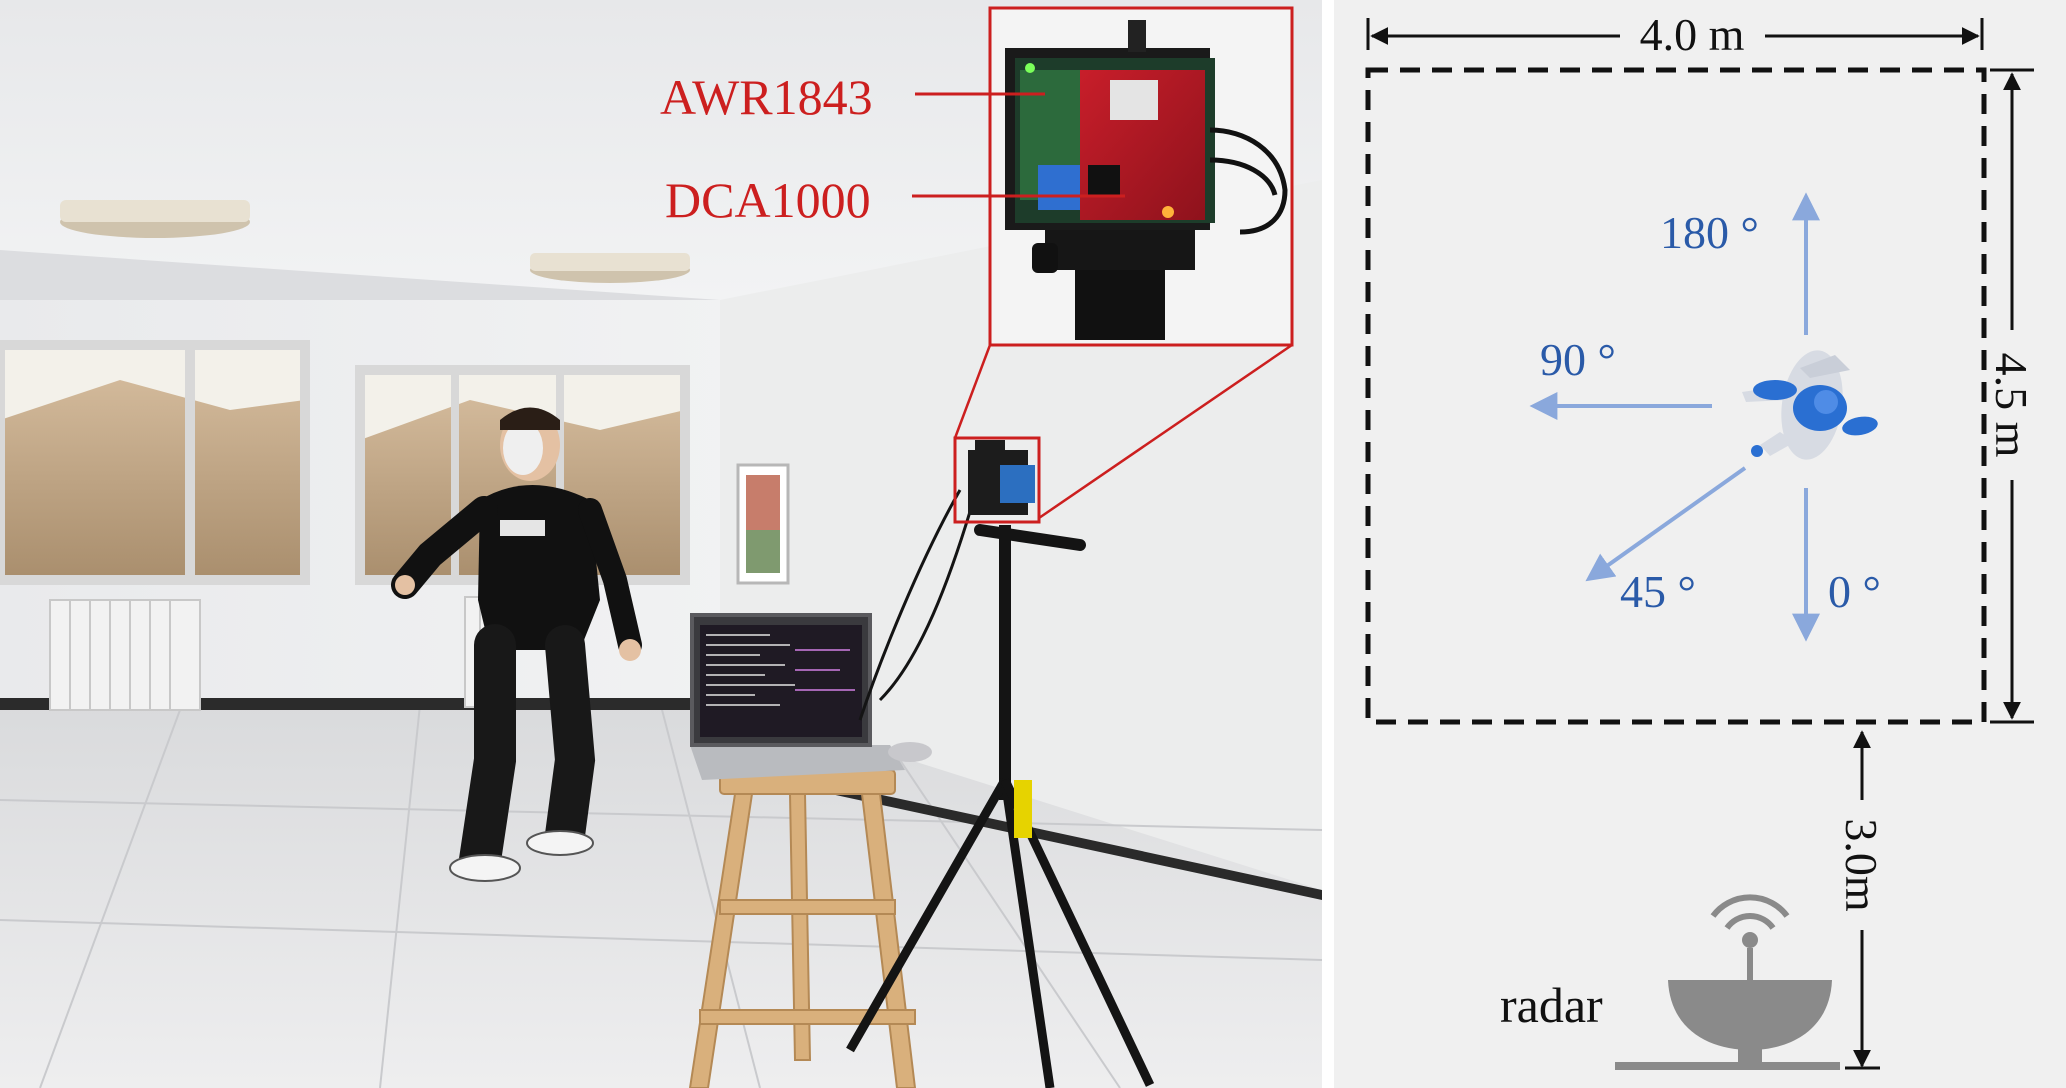 This screenshot has height=1088, width=2066. I want to click on radiator-left, so click(125, 655).